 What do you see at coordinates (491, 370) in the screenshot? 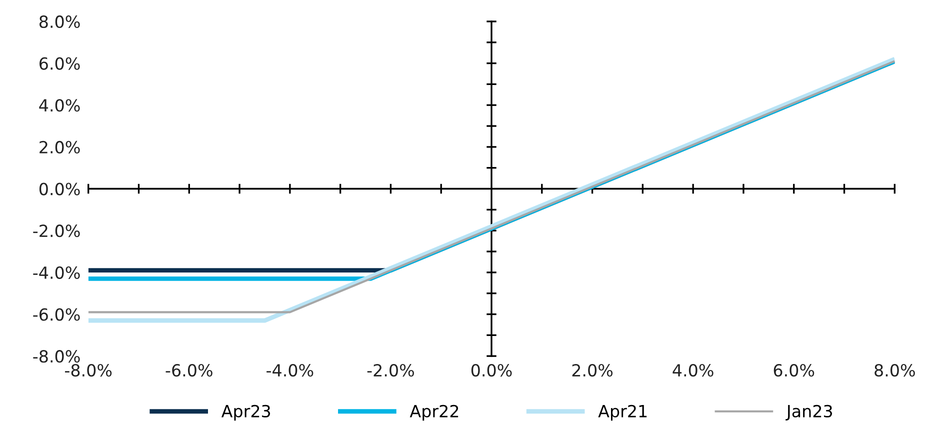
I see `x-tick-label: 0.0%` at bounding box center [491, 370].